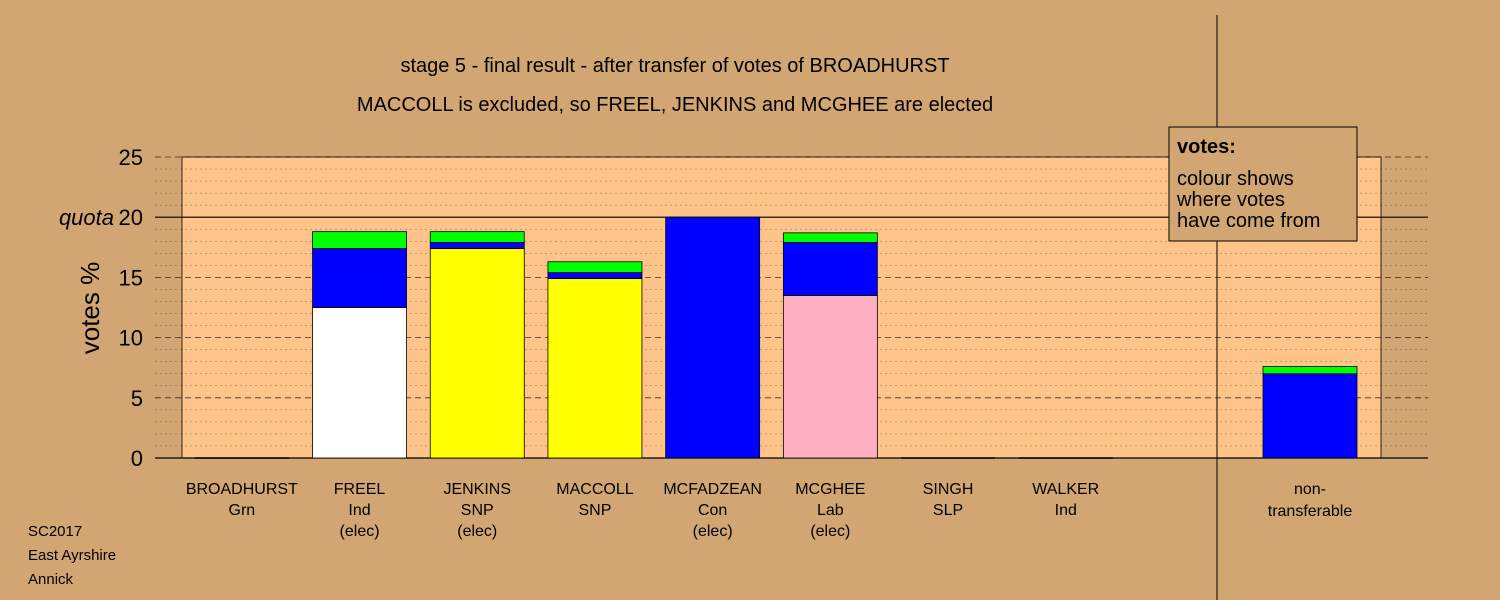 This screenshot has height=600, width=1500. I want to click on y-axis-label: votes %, so click(90, 308).